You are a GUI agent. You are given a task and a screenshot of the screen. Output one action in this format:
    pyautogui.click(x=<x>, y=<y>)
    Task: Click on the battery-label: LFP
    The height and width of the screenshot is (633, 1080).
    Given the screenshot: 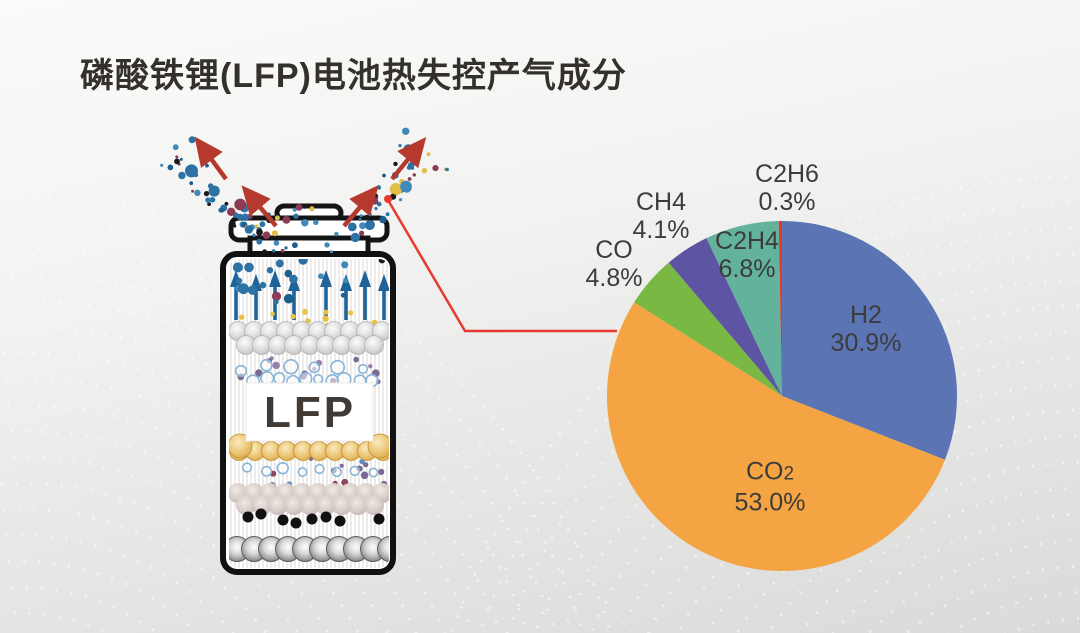 What is the action you would take?
    pyautogui.click(x=310, y=412)
    